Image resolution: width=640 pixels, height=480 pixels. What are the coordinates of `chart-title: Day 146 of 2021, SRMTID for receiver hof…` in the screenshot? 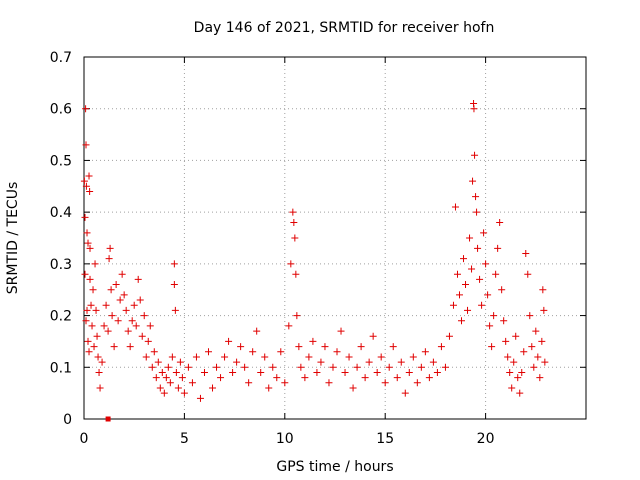 It's located at (344, 28).